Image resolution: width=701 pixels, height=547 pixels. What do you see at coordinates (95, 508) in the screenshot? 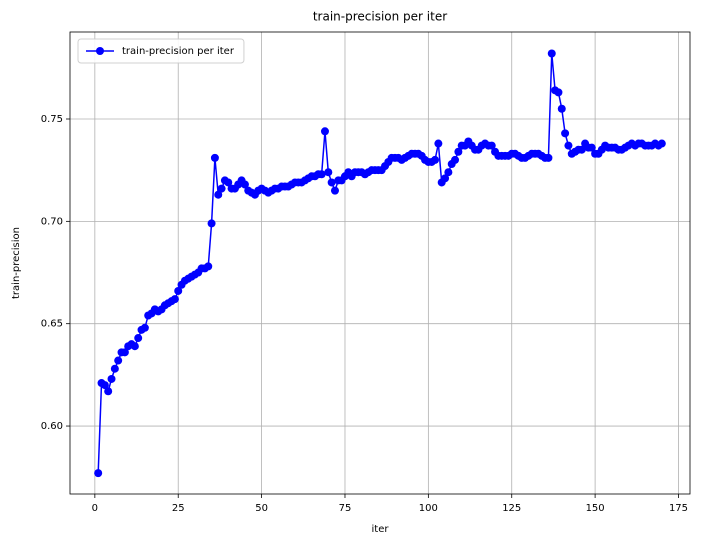
I see `x-tick-label: 0` at bounding box center [95, 508].